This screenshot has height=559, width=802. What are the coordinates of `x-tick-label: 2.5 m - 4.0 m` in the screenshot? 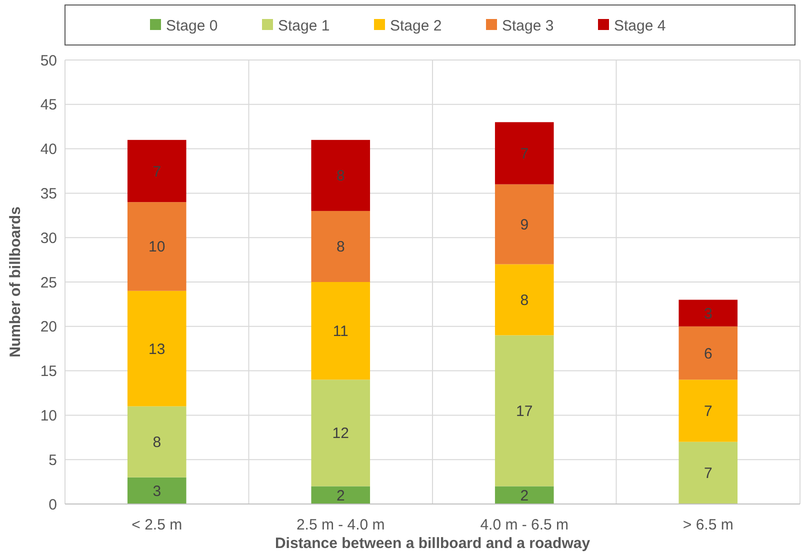 It's located at (340, 525).